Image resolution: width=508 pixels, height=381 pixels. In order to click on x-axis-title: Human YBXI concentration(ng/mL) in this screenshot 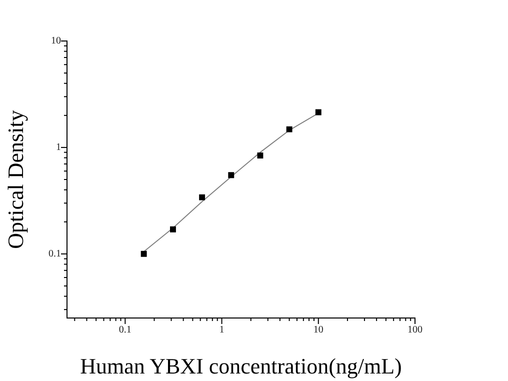, I will do `click(241, 366)`.